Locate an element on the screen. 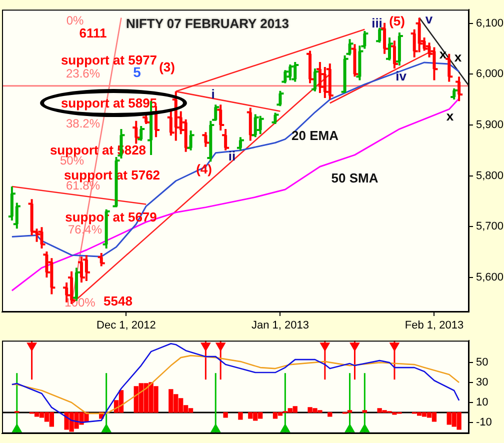 The width and height of the screenshot is (504, 443). annotation: 23.6% is located at coordinates (83, 73).